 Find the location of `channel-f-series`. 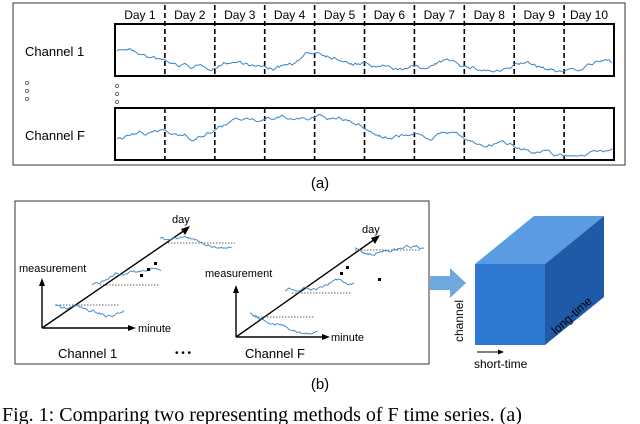

channel-f-series is located at coordinates (364, 135).